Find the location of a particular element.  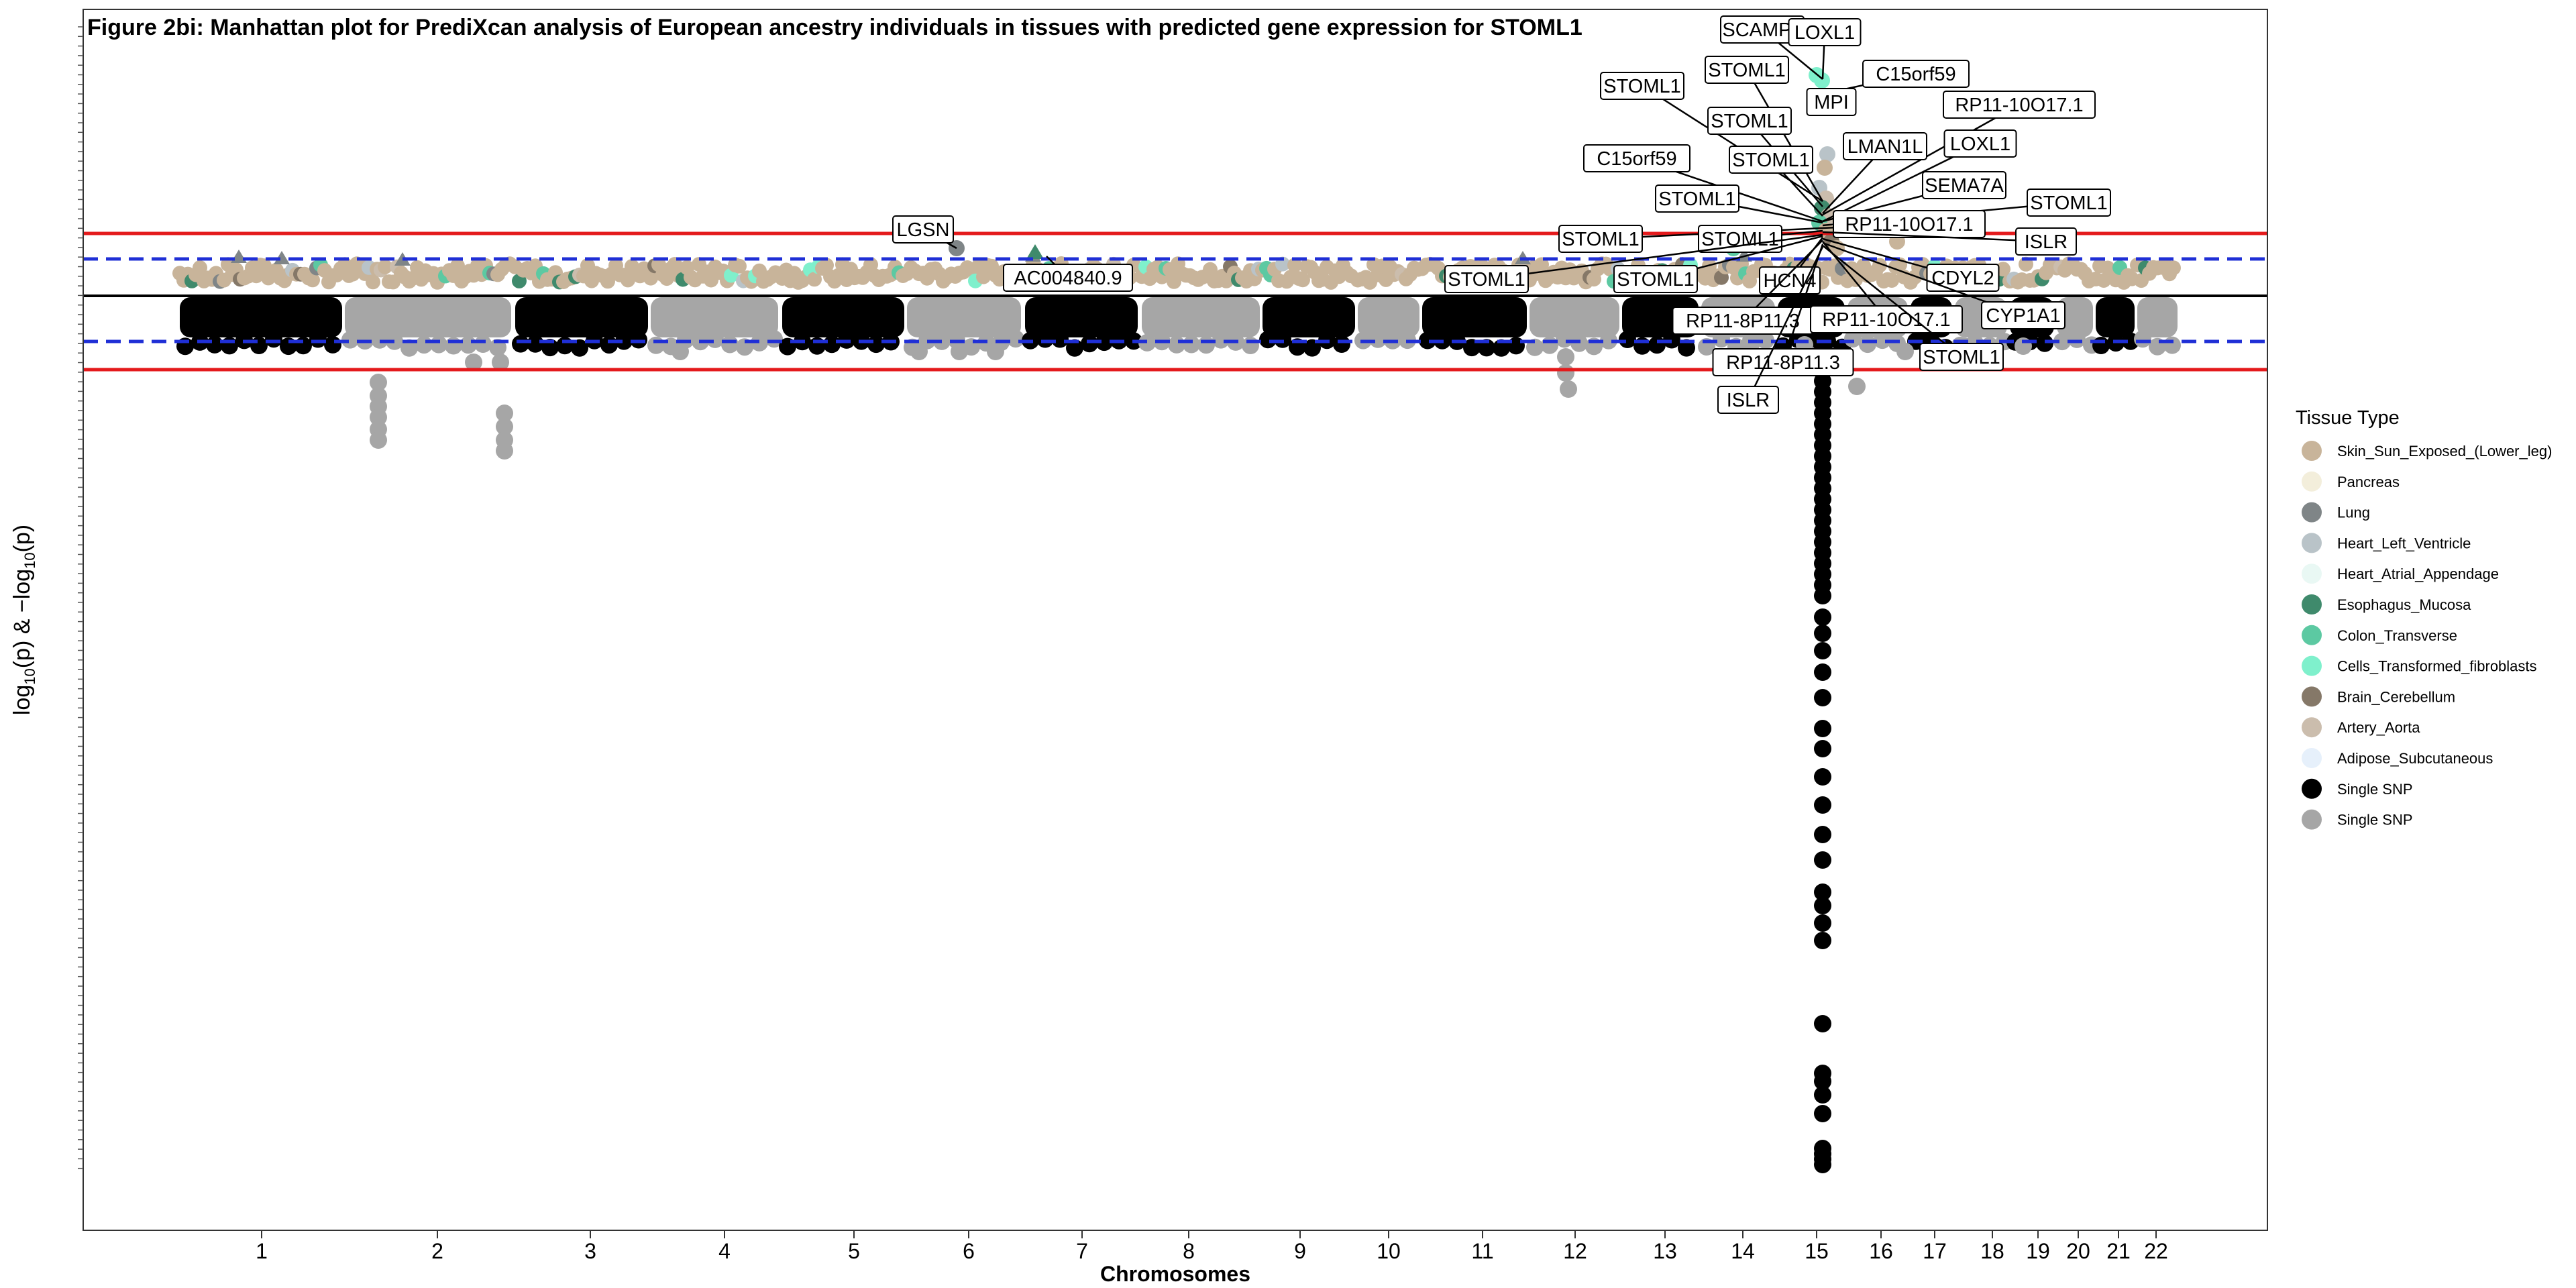

x-tick-label: 16 is located at coordinates (1881, 1251).